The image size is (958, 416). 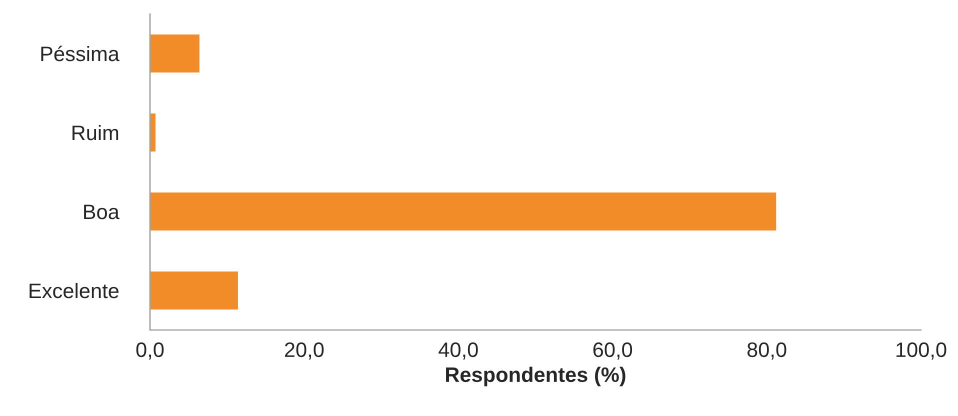 What do you see at coordinates (150, 351) in the screenshot?
I see `x-tick-label: 0,0` at bounding box center [150, 351].